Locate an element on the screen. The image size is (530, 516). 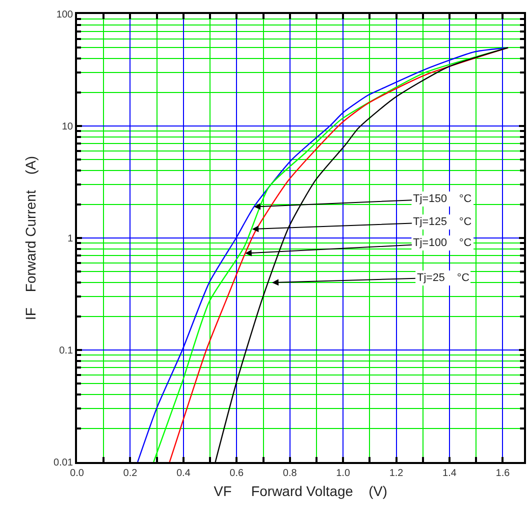
y-tick-label: 100 is located at coordinates (65, 15).